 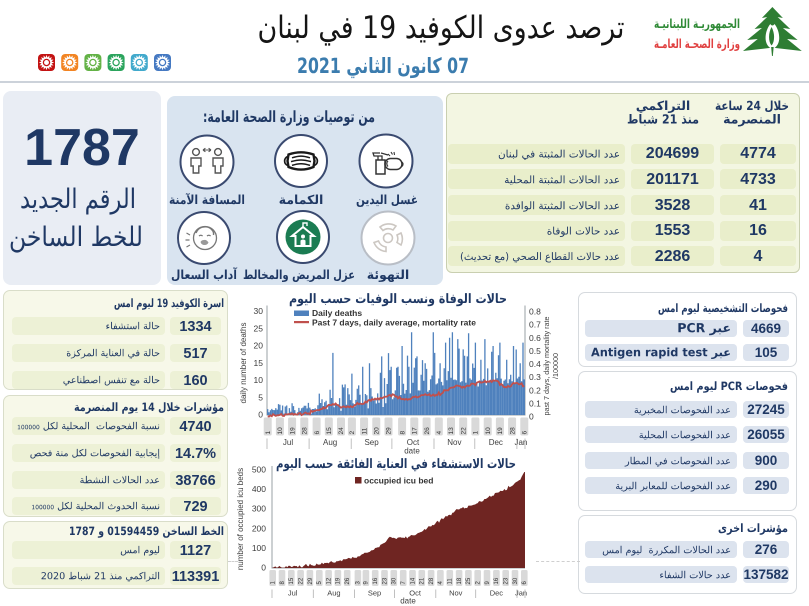 I want to click on svg-text: 3, so click(x=359, y=583).